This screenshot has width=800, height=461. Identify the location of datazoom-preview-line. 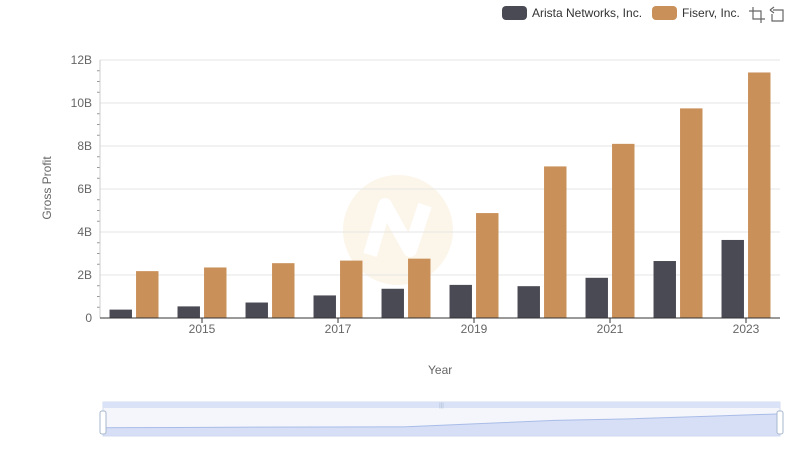
(441, 421).